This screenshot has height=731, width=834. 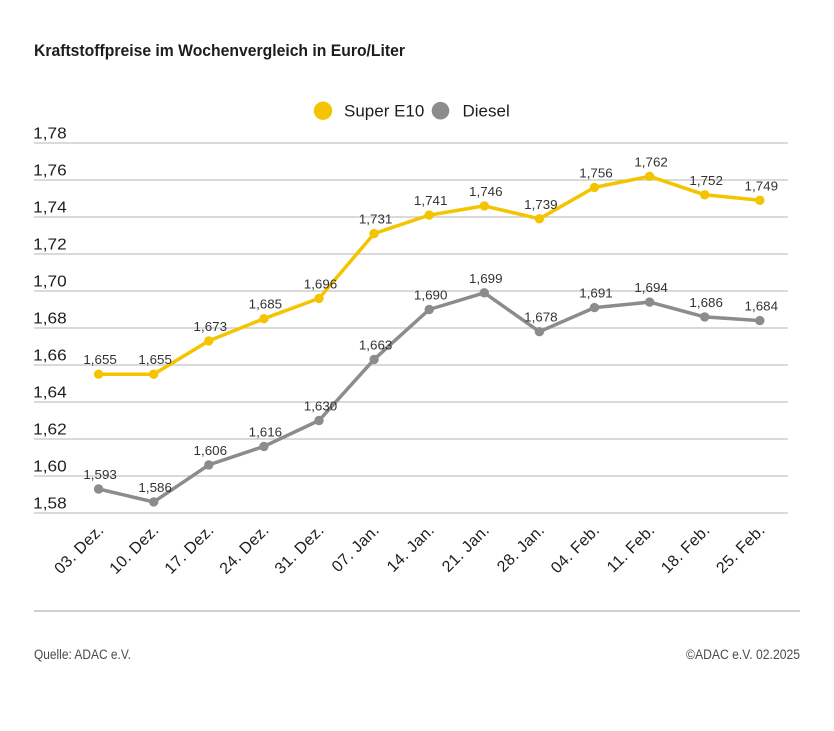 I want to click on svg-text: 1,685, so click(x=266, y=304).